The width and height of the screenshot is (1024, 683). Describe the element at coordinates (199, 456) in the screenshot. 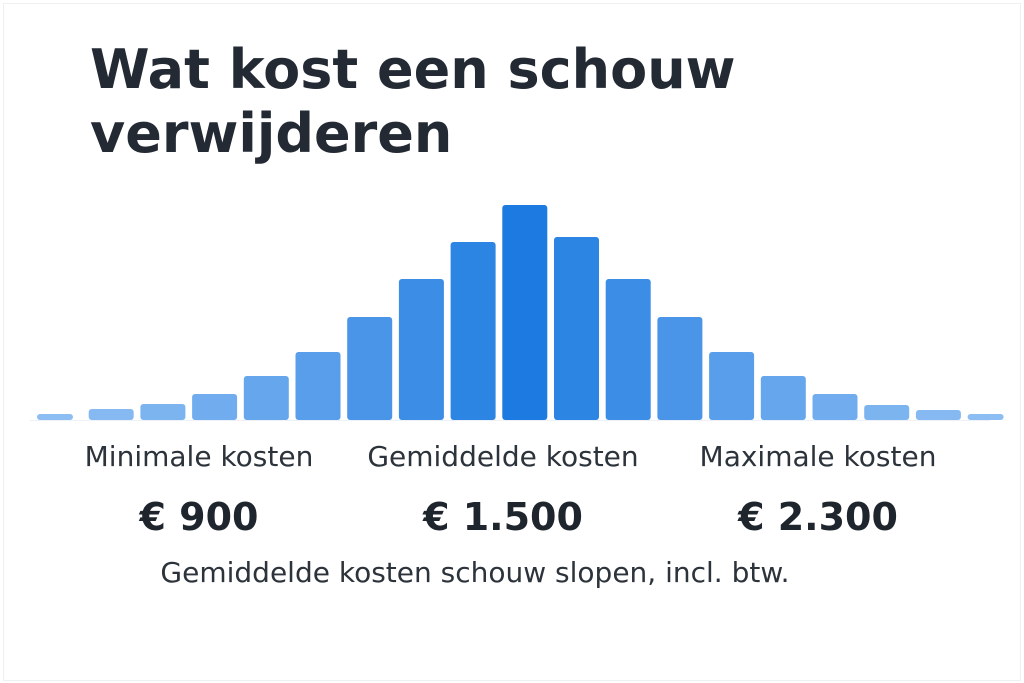

I see `stat-label: Minimale kosten` at that location.